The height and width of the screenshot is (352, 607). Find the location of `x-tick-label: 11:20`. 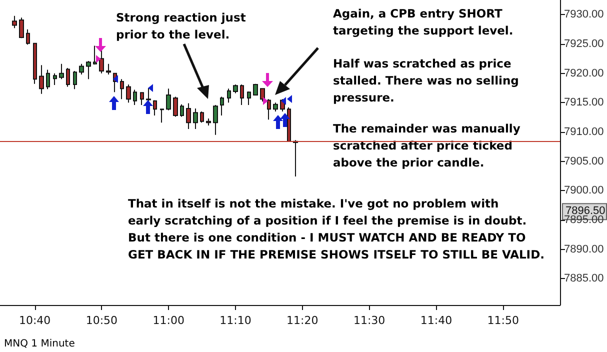

x-tick-label: 11:20 is located at coordinates (302, 320).